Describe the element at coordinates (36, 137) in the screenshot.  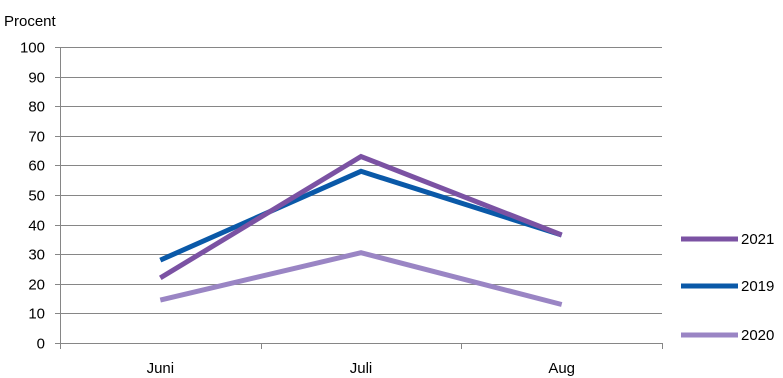
I see `y-tick-label: 70` at that location.